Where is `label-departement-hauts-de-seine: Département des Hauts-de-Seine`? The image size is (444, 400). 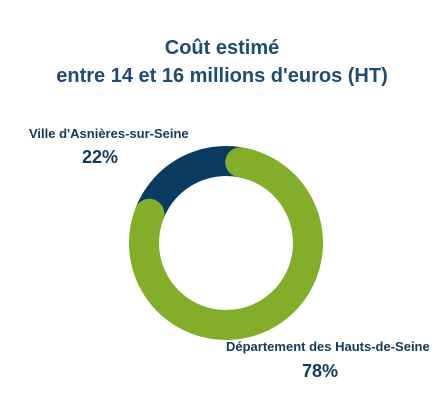
label-departement-hauts-de-seine: Département des Hauts-de-Seine is located at coordinates (328, 346).